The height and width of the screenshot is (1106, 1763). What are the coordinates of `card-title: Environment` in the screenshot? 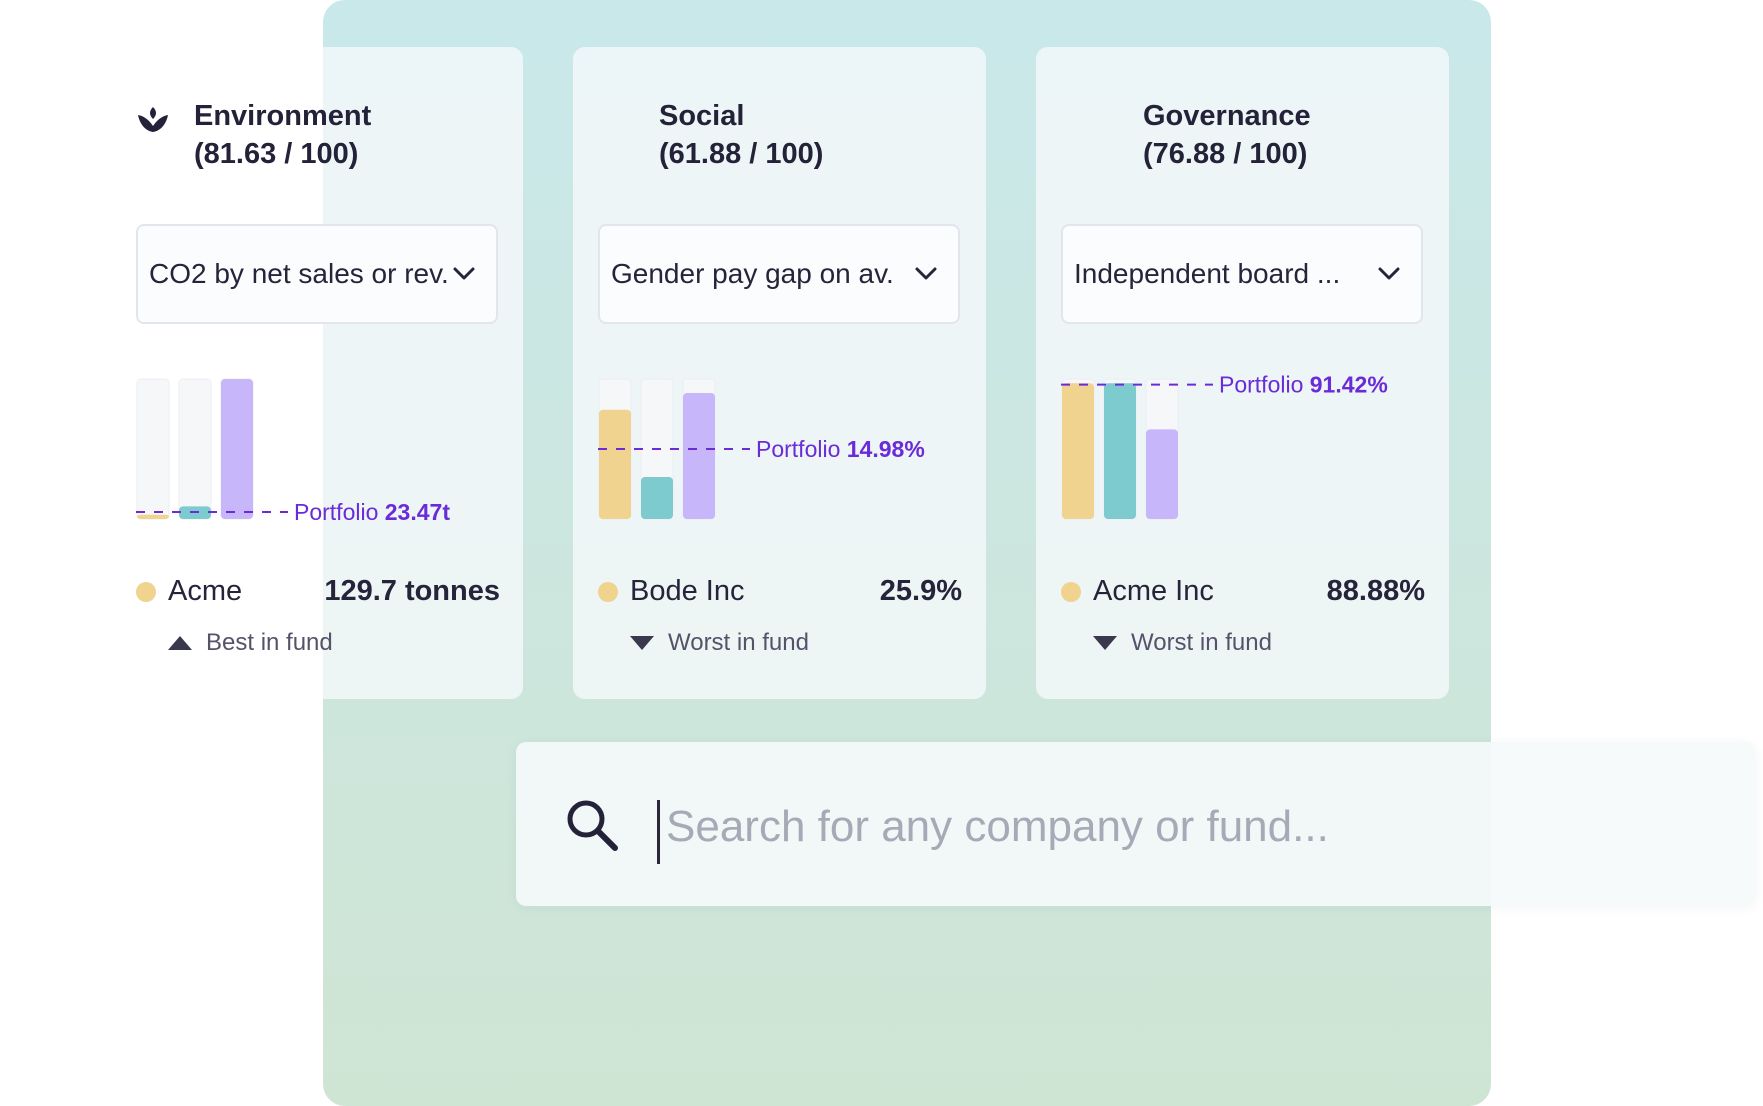 It's located at (283, 116).